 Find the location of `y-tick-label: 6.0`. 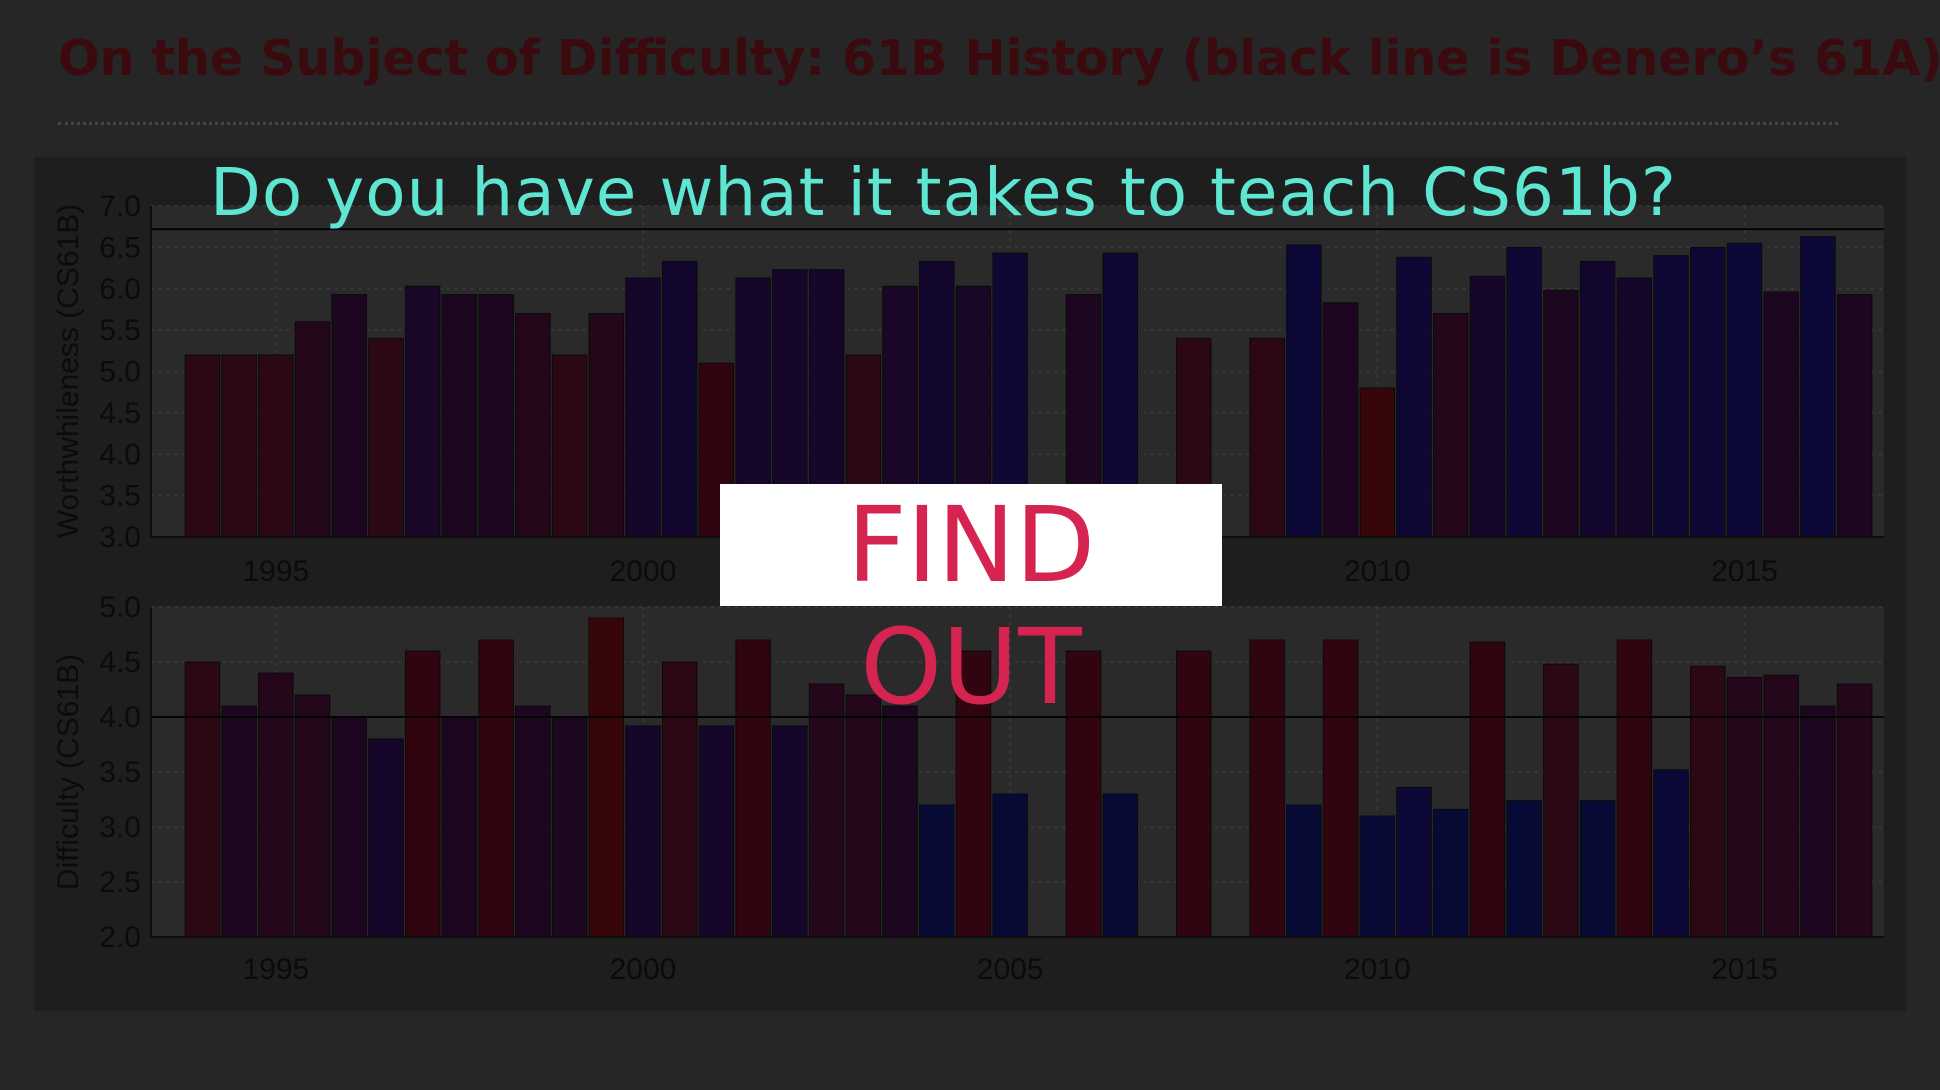

y-tick-label: 6.0 is located at coordinates (120, 289).